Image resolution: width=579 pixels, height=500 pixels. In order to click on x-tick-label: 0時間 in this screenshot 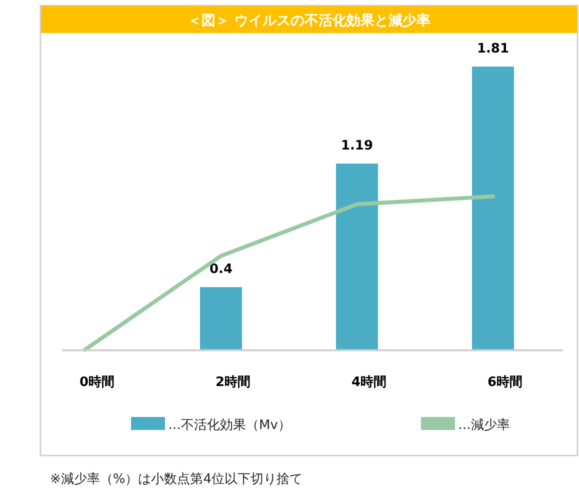, I will do `click(97, 382)`.